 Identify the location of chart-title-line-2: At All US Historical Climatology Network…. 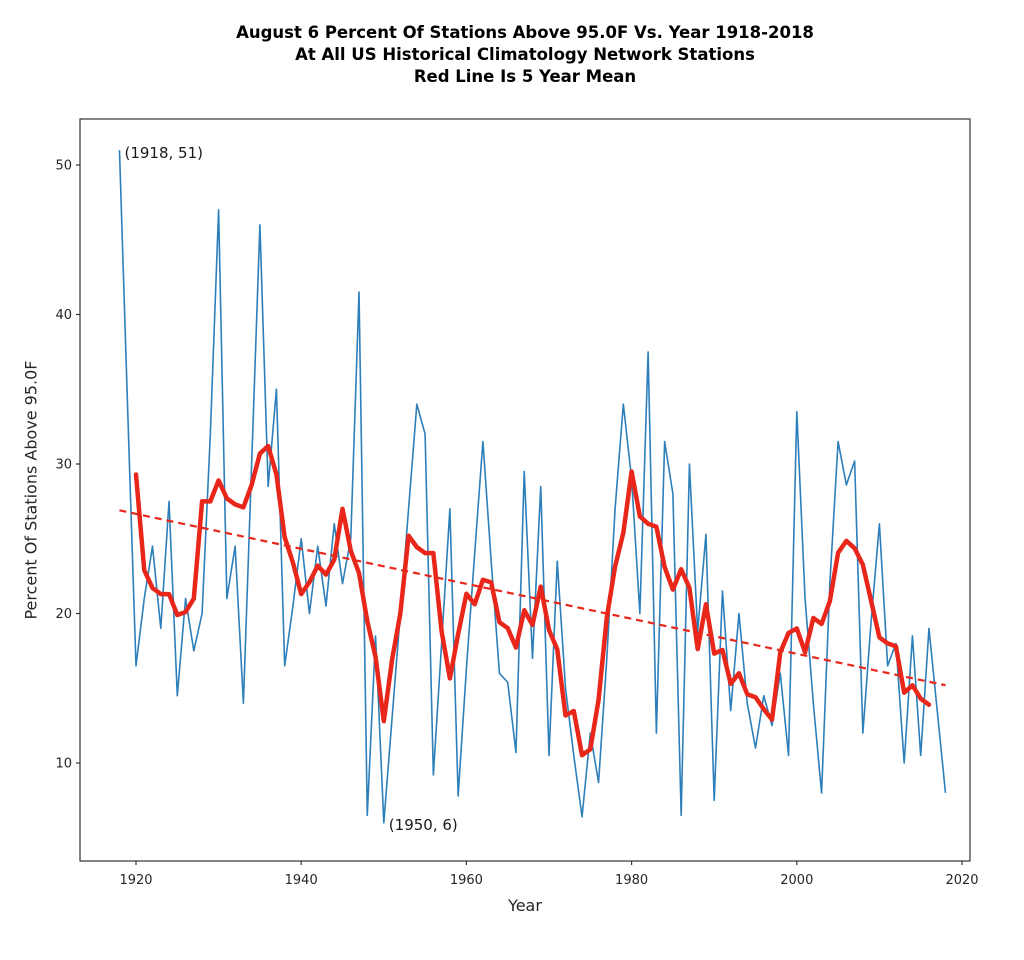
(525, 54).